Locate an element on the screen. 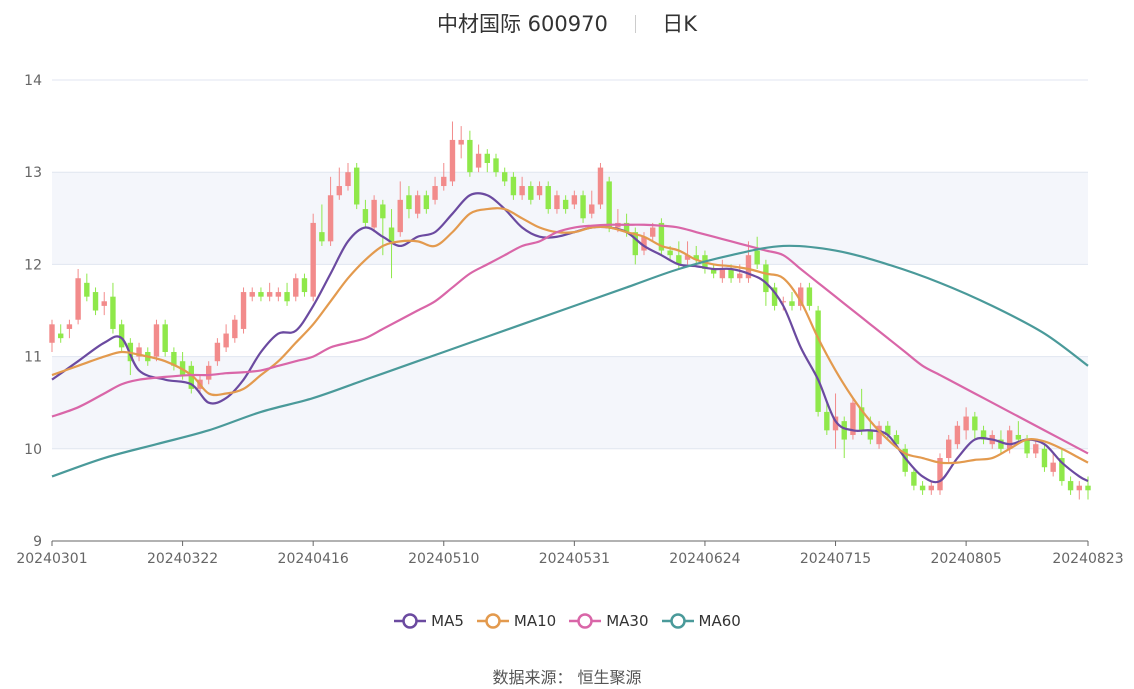  data-source: 数据来源： 恒生聚源 is located at coordinates (567, 677).